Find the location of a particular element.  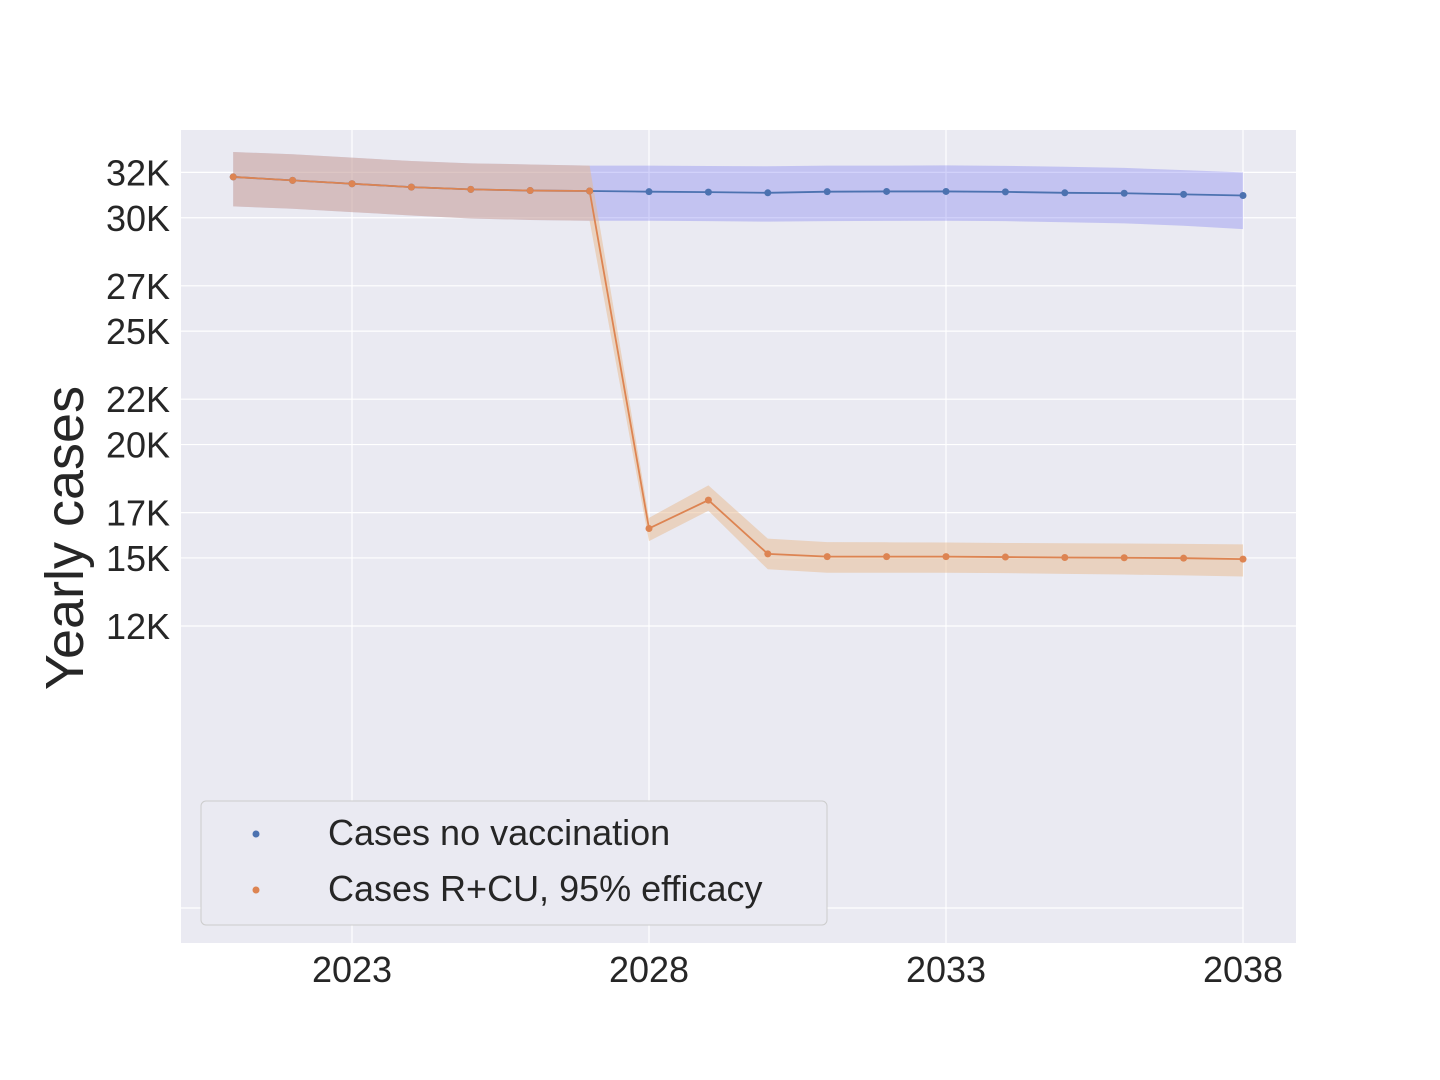

point-series-1-2037 is located at coordinates (1184, 558).